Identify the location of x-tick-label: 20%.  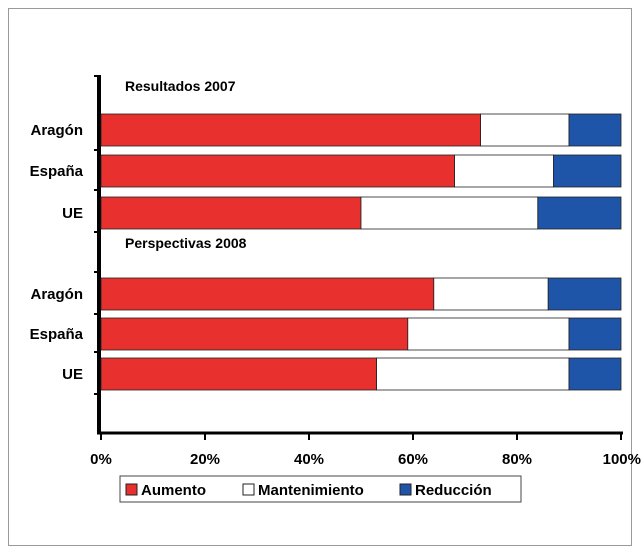
(205, 459).